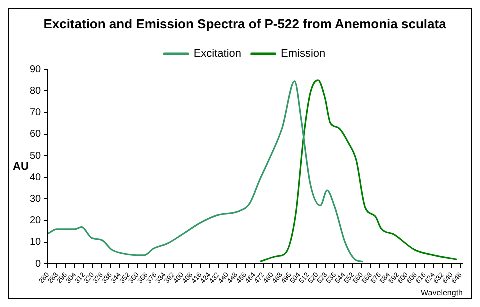  I want to click on legend-label: Emission, so click(303, 54).